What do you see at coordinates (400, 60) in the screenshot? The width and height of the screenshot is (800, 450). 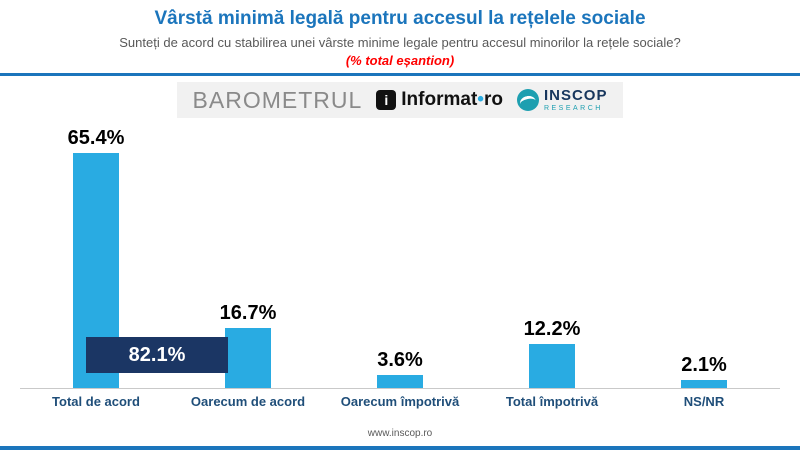 I see `sample-note: (% total eșantion)` at bounding box center [400, 60].